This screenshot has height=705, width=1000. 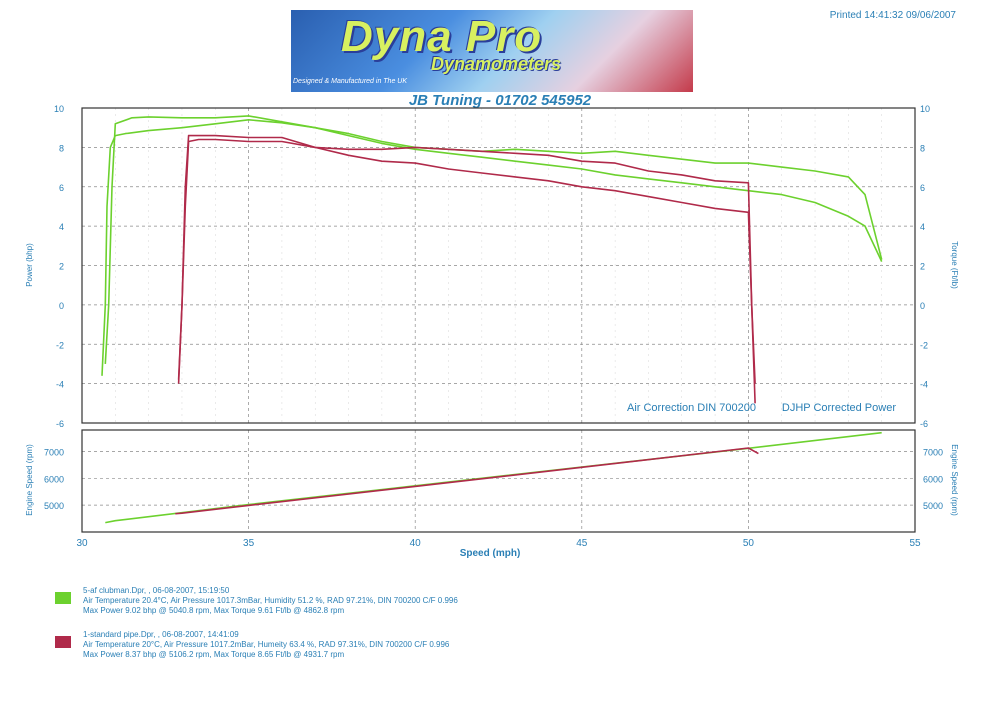 What do you see at coordinates (925, 109) in the screenshot?
I see `torque-tick-label: 10` at bounding box center [925, 109].